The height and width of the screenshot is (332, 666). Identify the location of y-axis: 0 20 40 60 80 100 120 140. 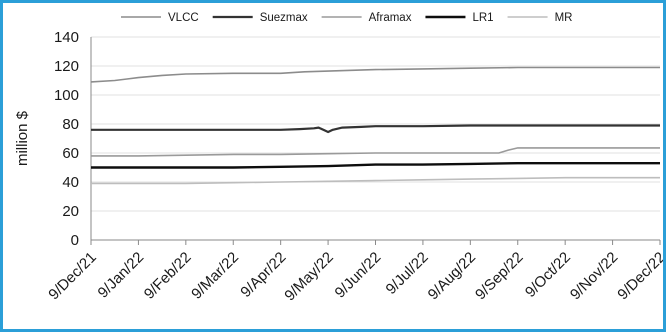
(73, 139).